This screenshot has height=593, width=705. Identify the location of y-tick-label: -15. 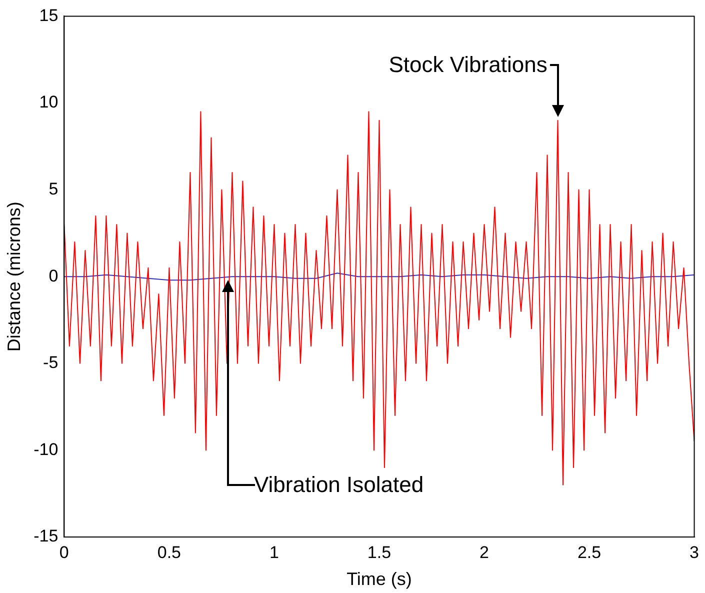
(46, 536).